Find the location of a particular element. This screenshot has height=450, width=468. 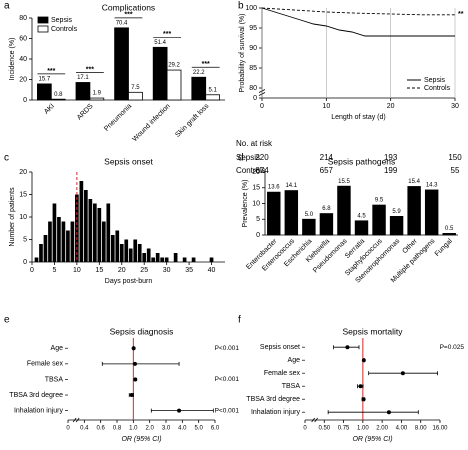

risk-value: 55 is located at coordinates (455, 170).